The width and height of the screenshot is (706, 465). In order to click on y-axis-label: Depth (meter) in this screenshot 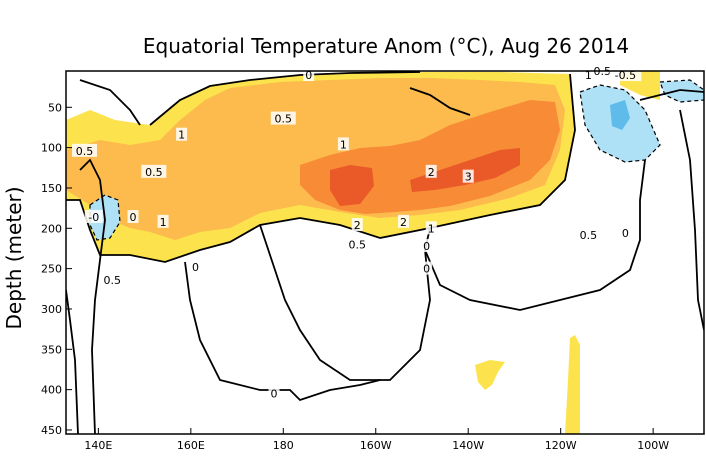, I will do `click(14, 257)`.